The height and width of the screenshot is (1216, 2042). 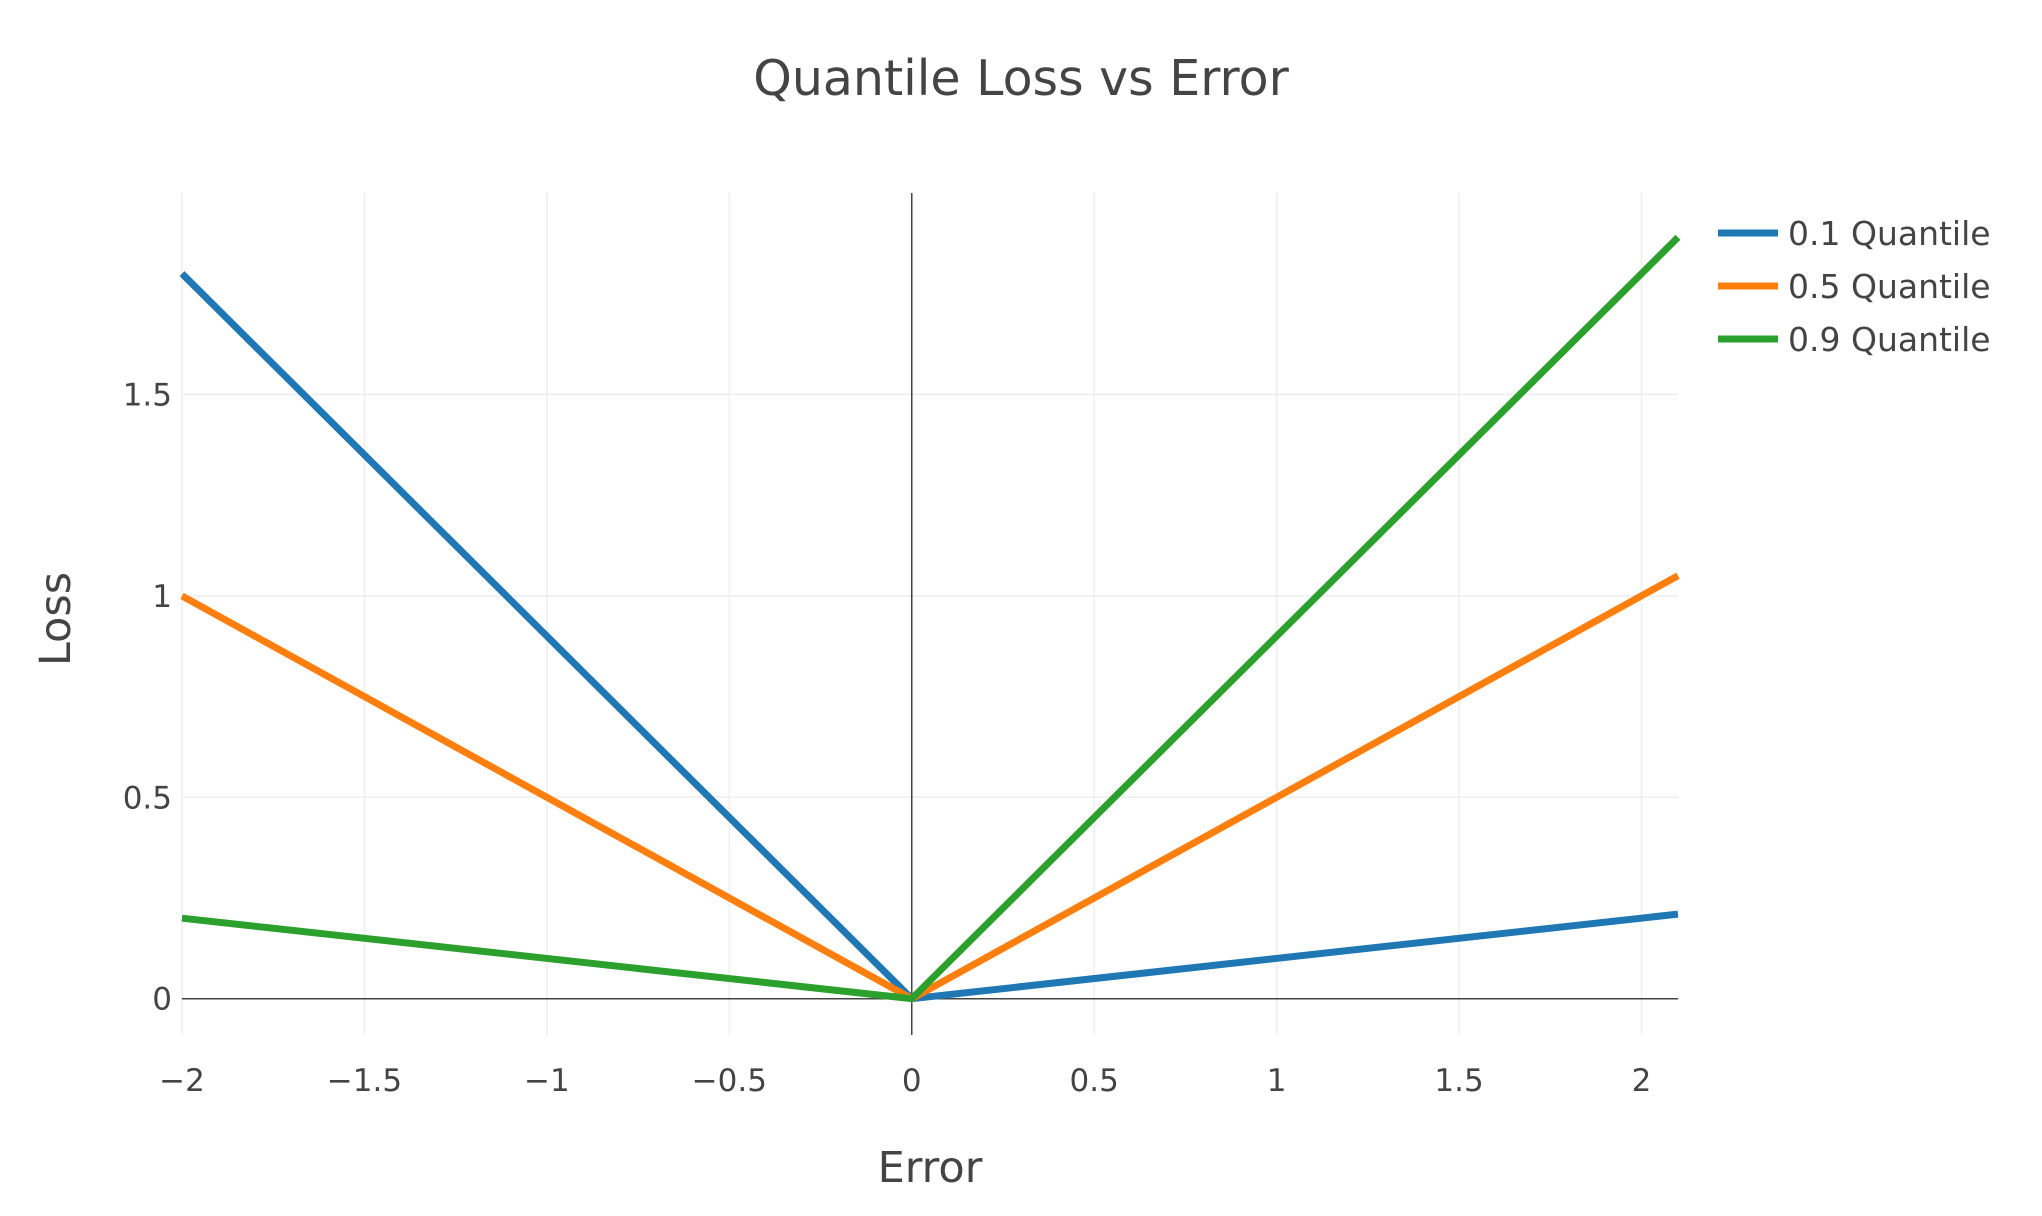 I want to click on legend-item-2: 0.9 Quantile, so click(x=1854, y=339).